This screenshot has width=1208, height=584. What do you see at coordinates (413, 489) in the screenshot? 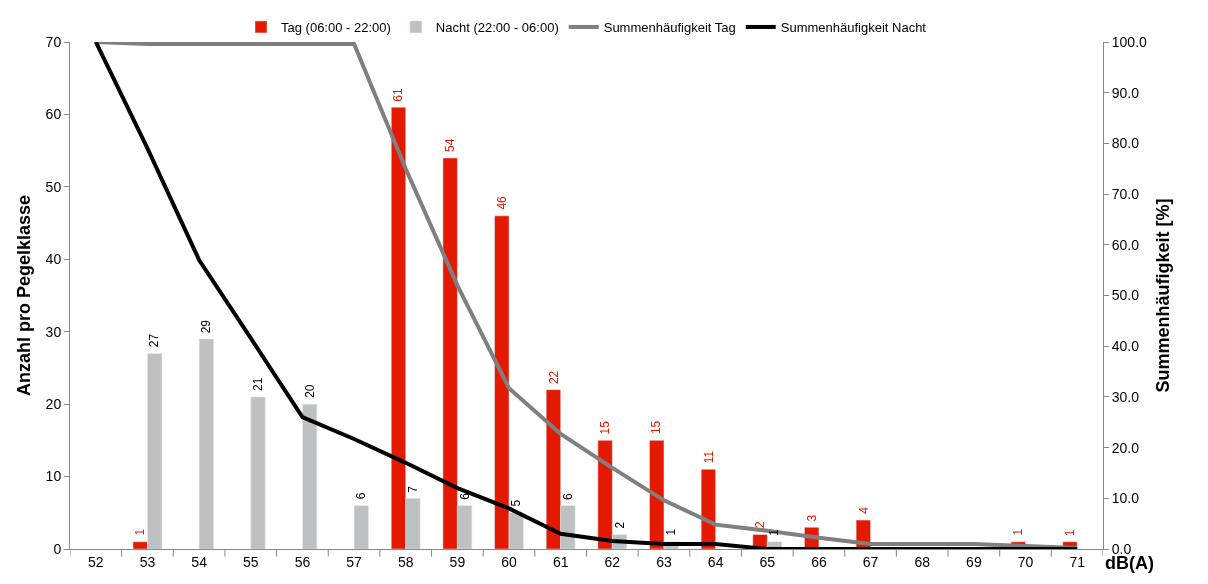
I see `data-label: 7` at bounding box center [413, 489].